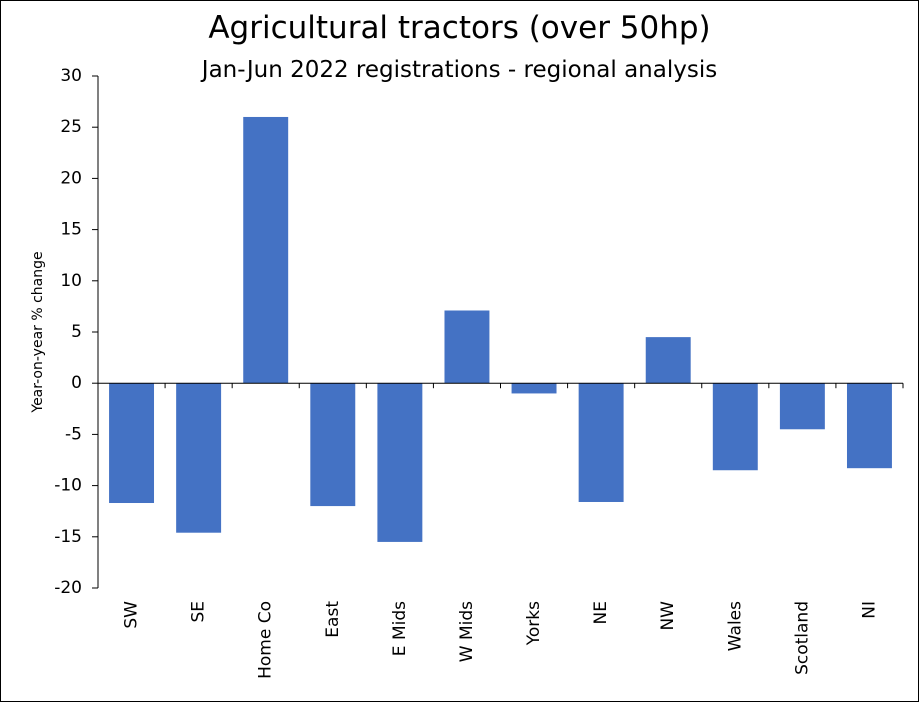 Image resolution: width=919 pixels, height=702 pixels. I want to click on y-tick-label: 10, so click(71, 281).